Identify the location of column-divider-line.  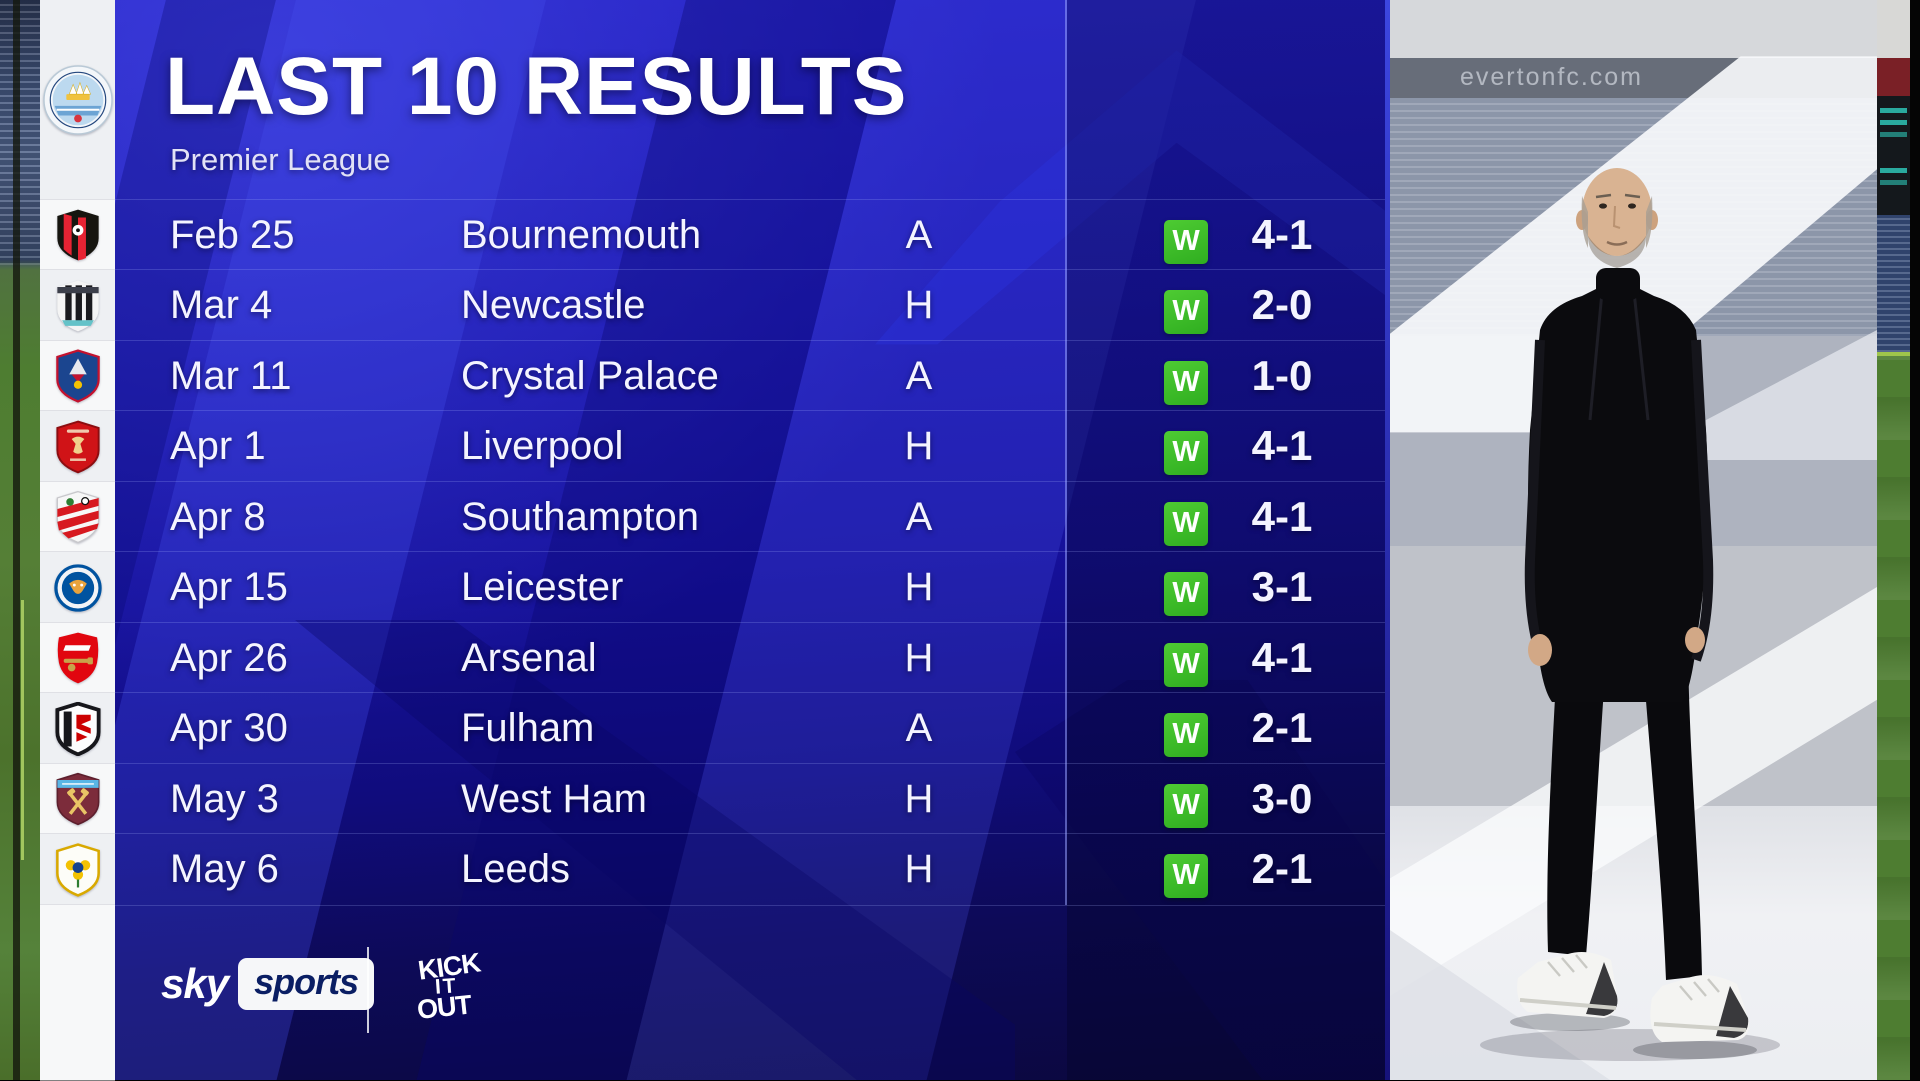
(1066, 452).